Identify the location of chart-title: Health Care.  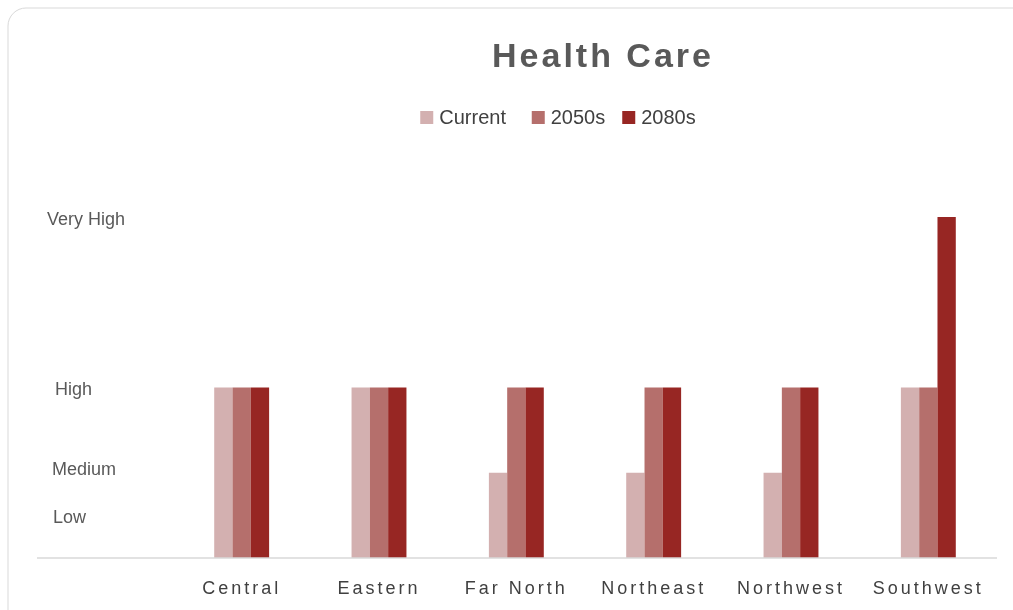
(603, 55).